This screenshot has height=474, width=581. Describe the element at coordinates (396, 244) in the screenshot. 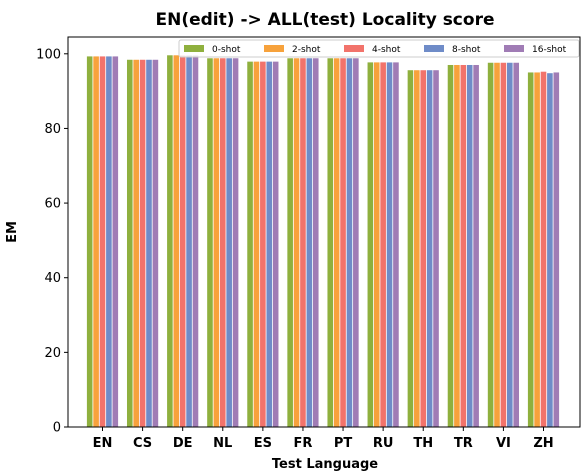

I see `bar-ru-16-shot` at that location.